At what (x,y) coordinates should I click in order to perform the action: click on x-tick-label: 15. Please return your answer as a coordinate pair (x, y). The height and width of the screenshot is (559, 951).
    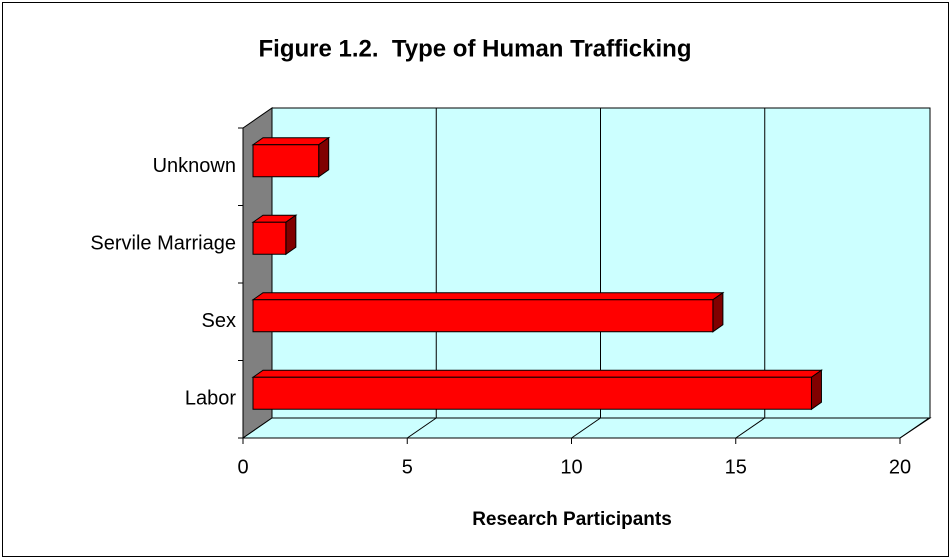
    Looking at the image, I should click on (736, 467).